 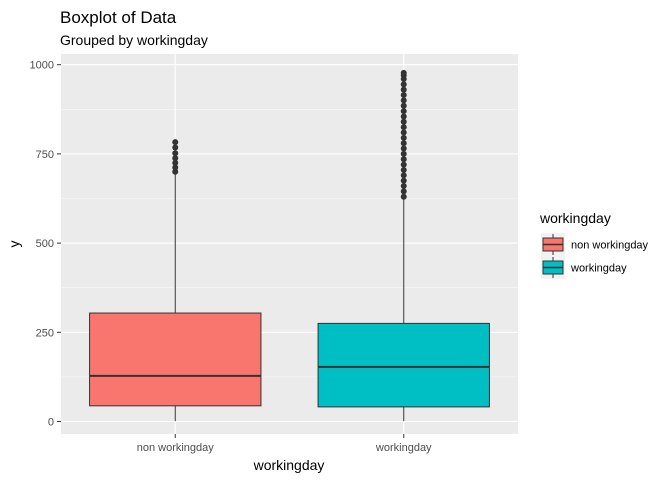 I want to click on y-axis-ticks: 0 250 500 750 1000, so click(x=45, y=244).